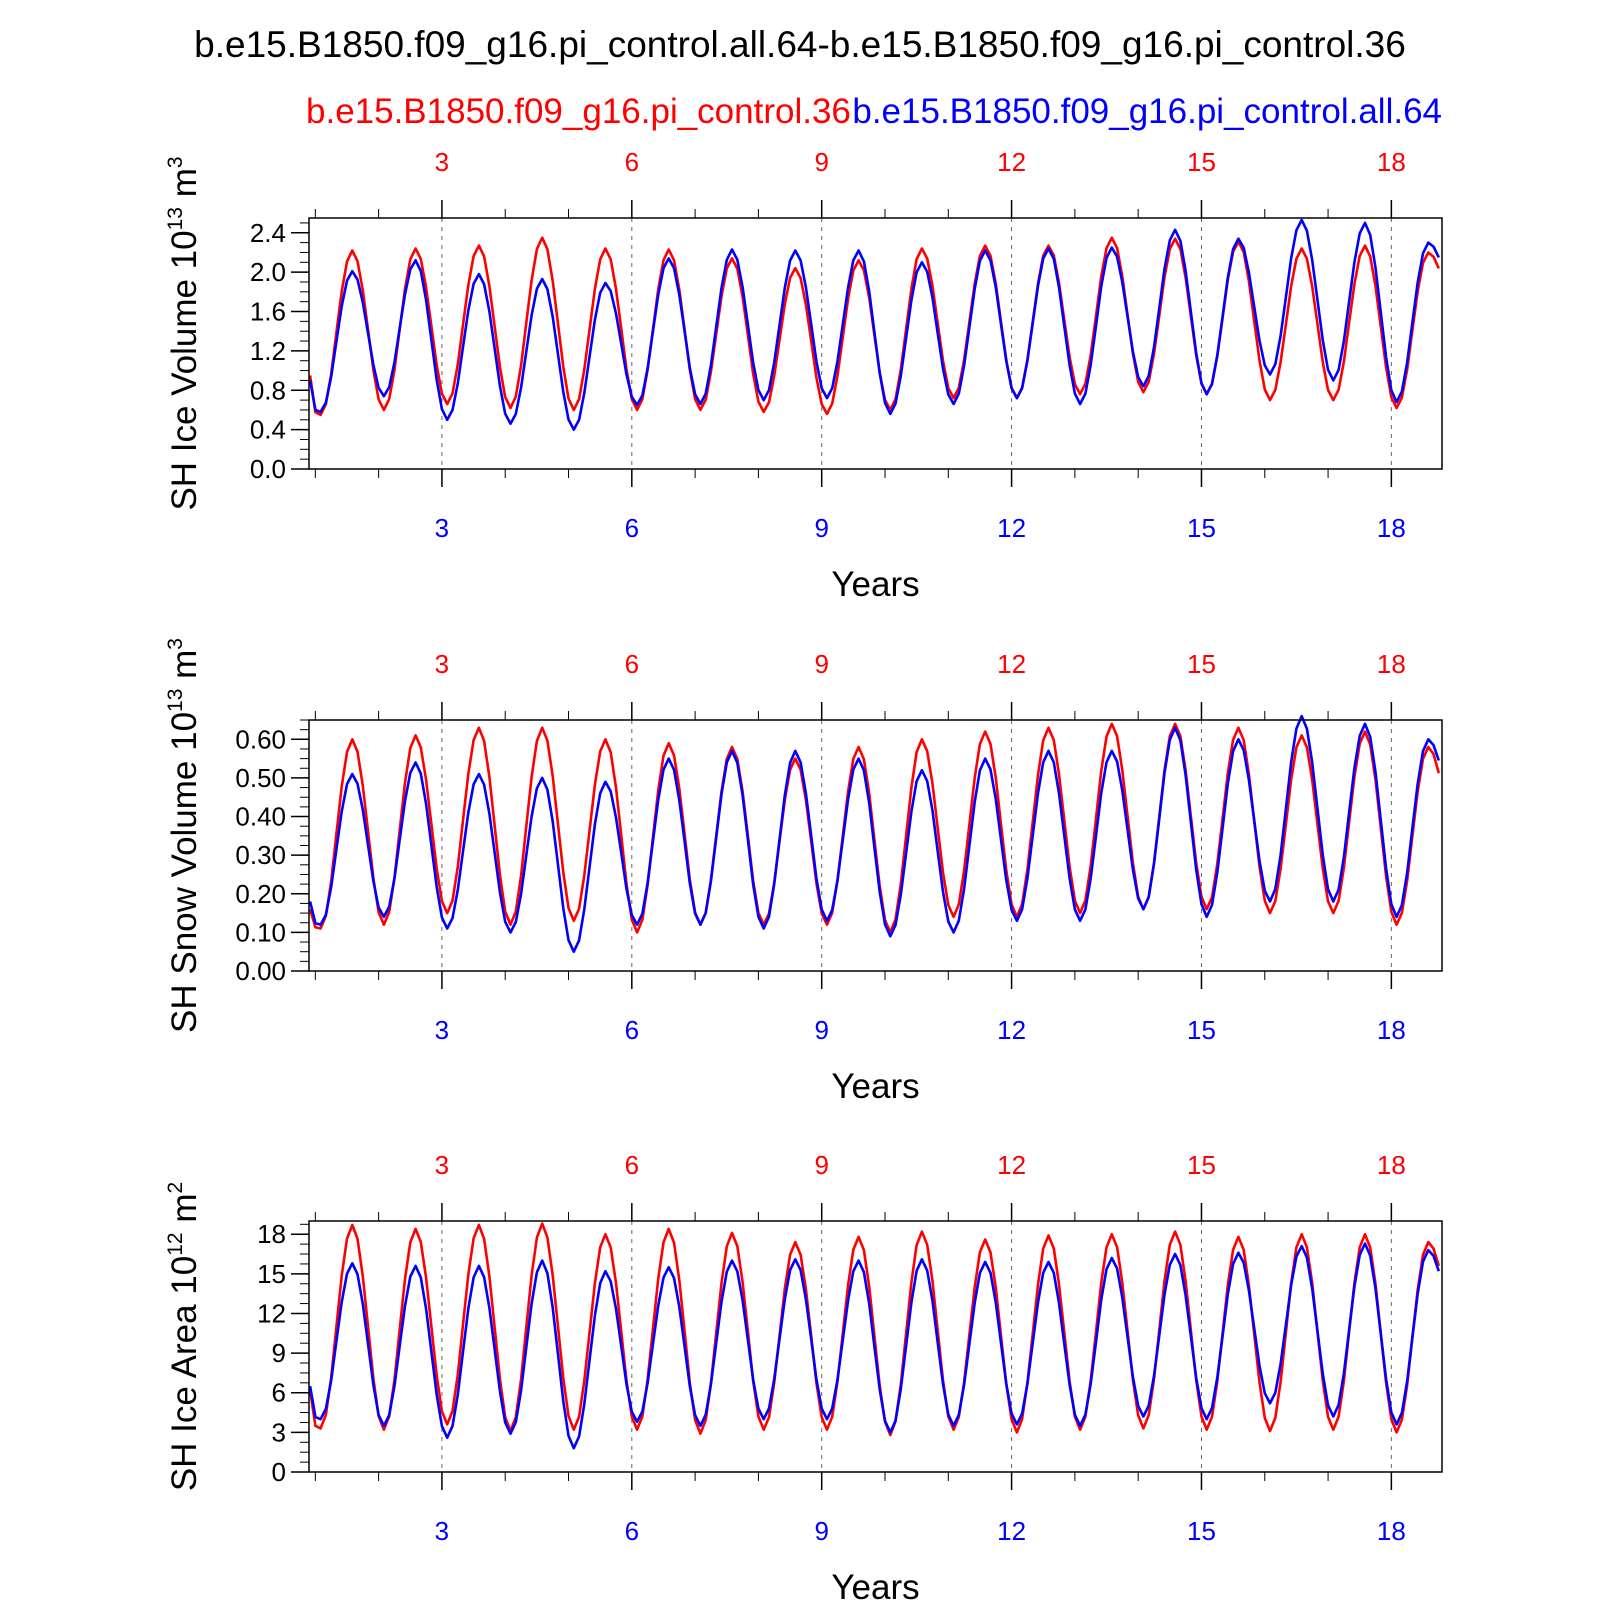  I want to click on y-tick-label: 1.6, so click(268, 312).